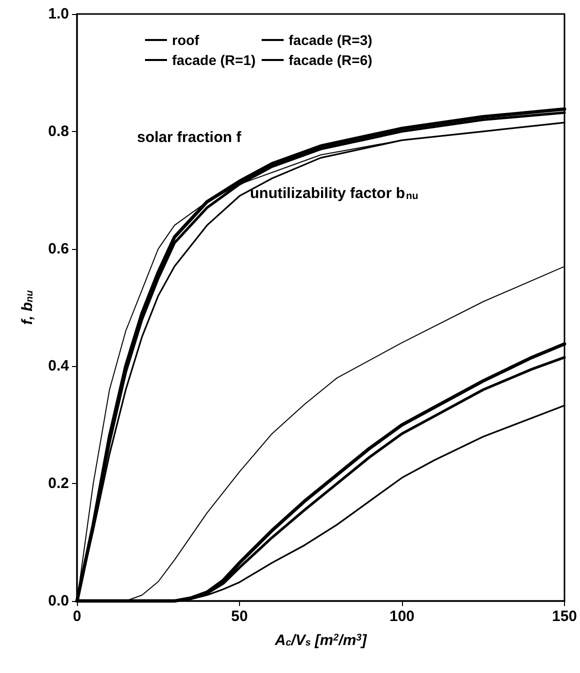 This screenshot has height=673, width=580. What do you see at coordinates (58, 483) in the screenshot?
I see `y-tick-label: 0.2` at bounding box center [58, 483].